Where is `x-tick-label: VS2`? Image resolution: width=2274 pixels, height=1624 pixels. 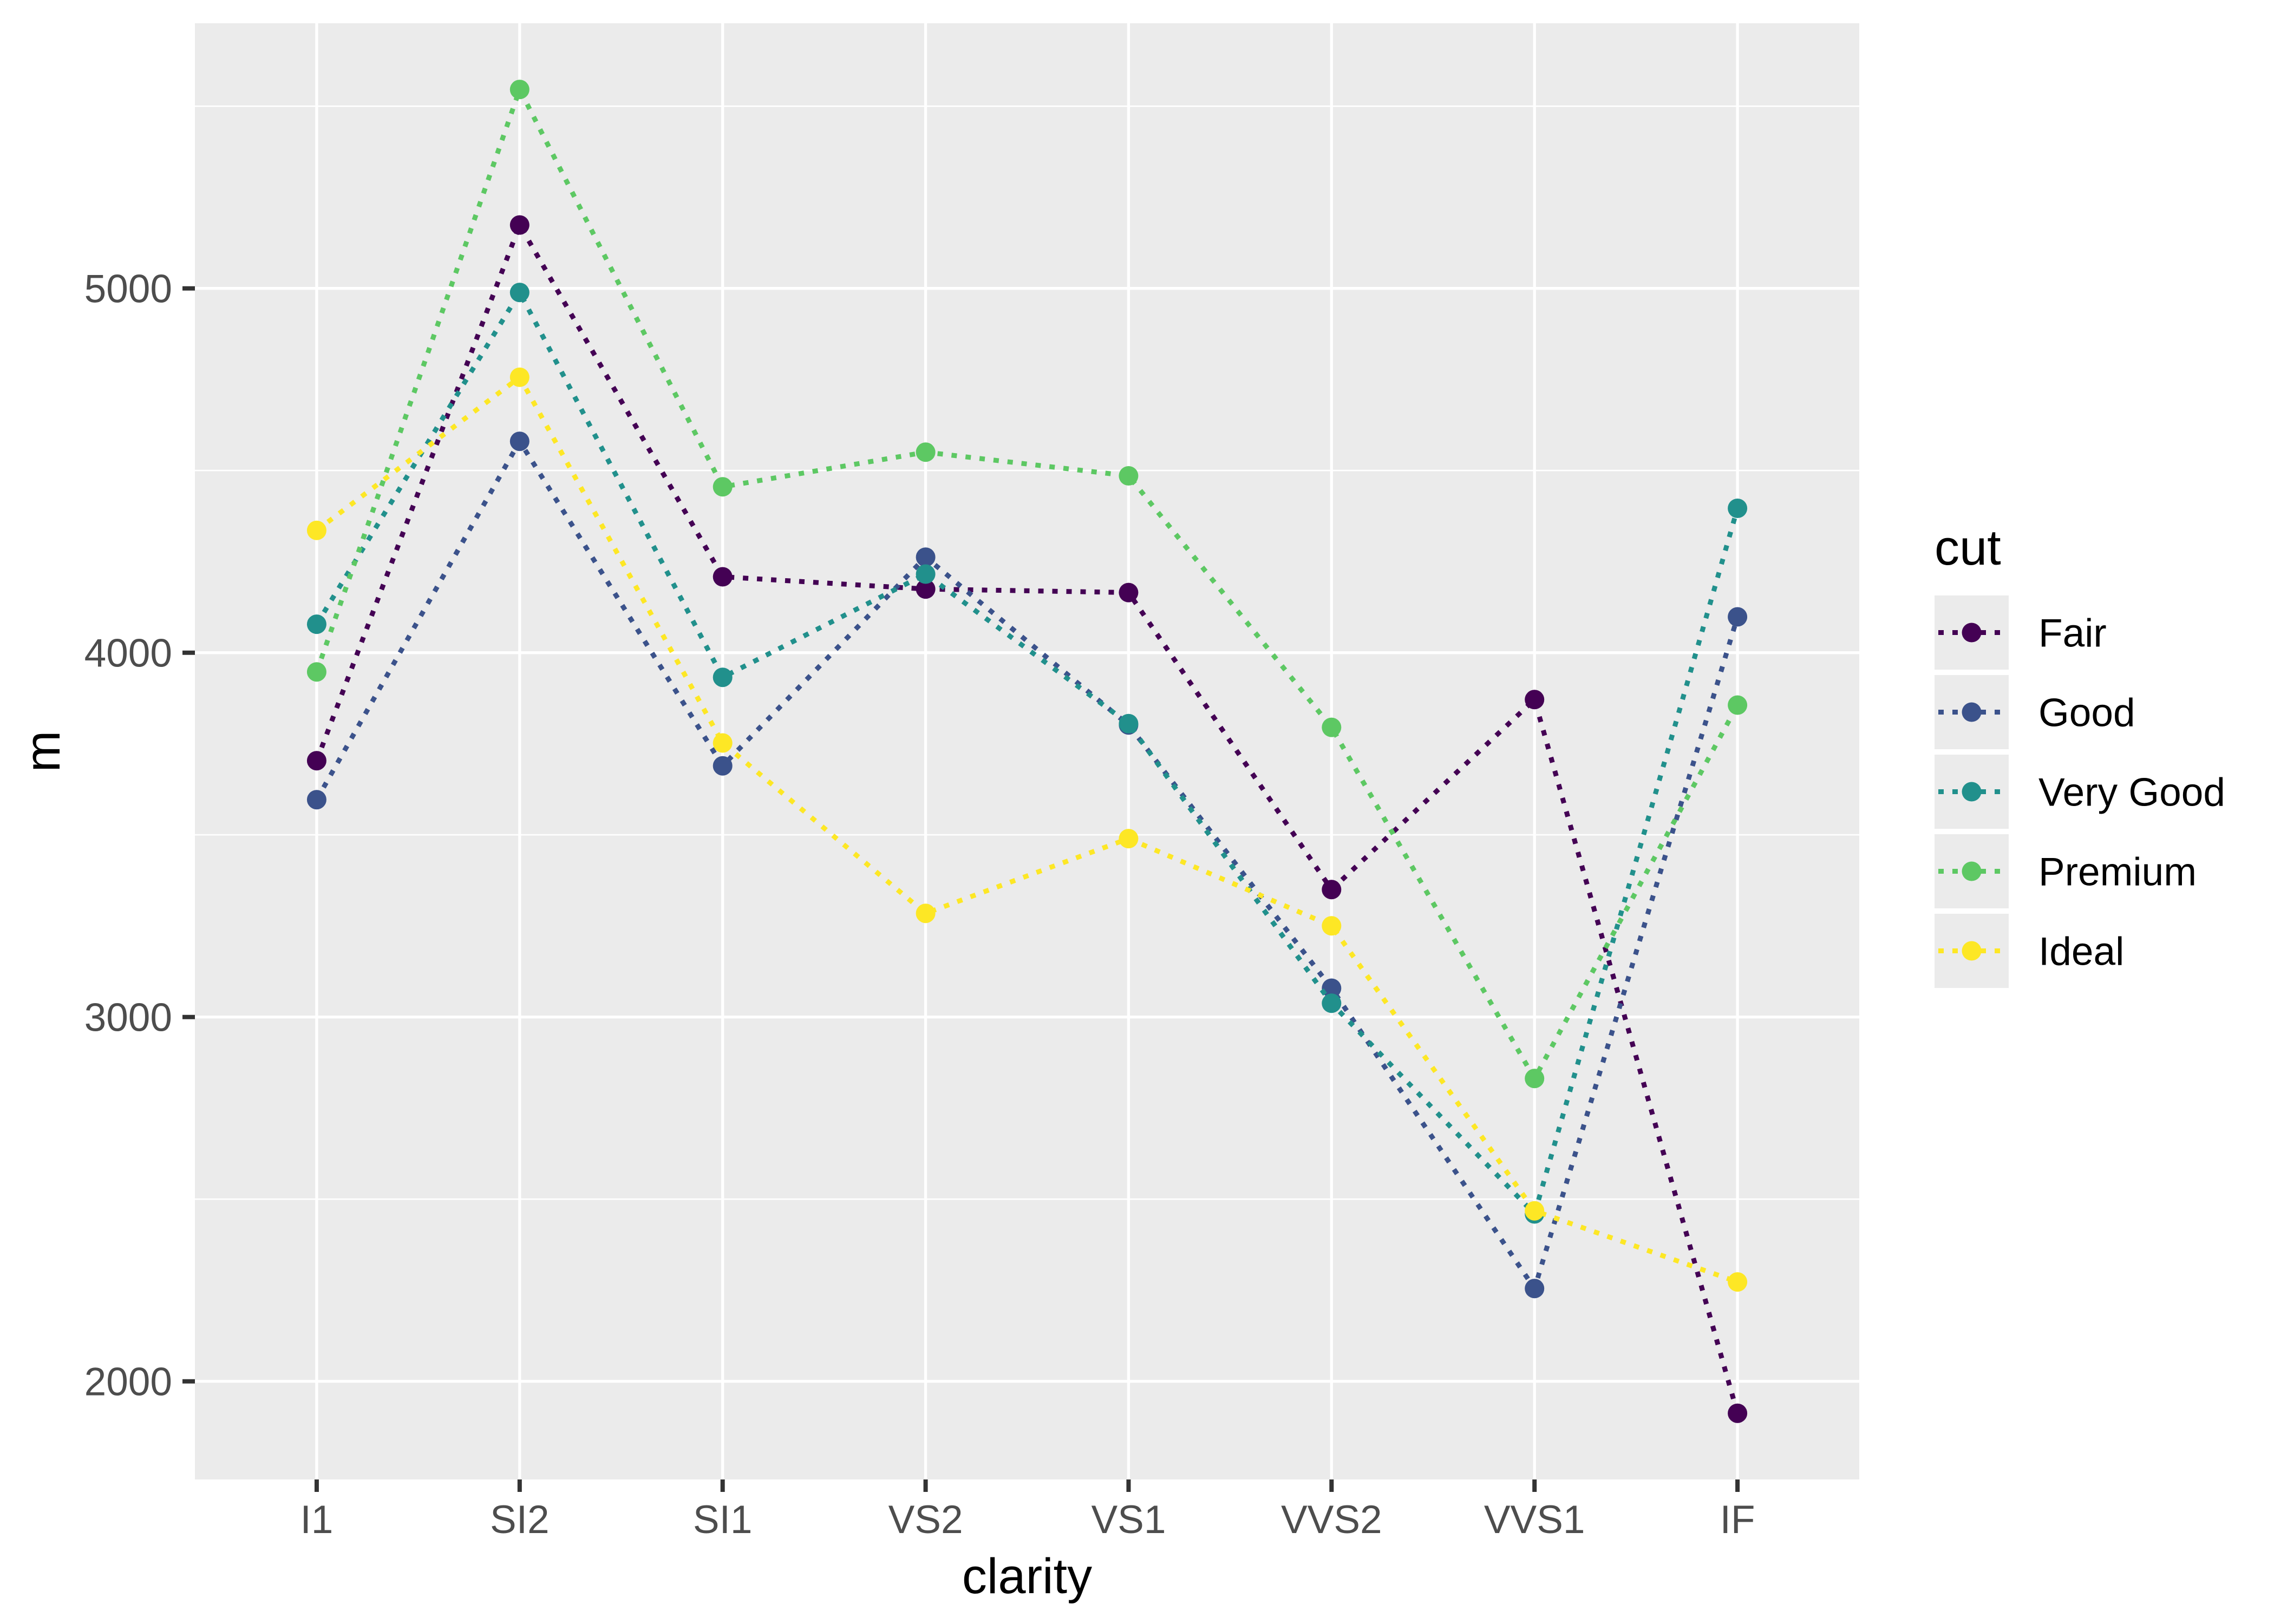 x-tick-label: VS2 is located at coordinates (926, 1520).